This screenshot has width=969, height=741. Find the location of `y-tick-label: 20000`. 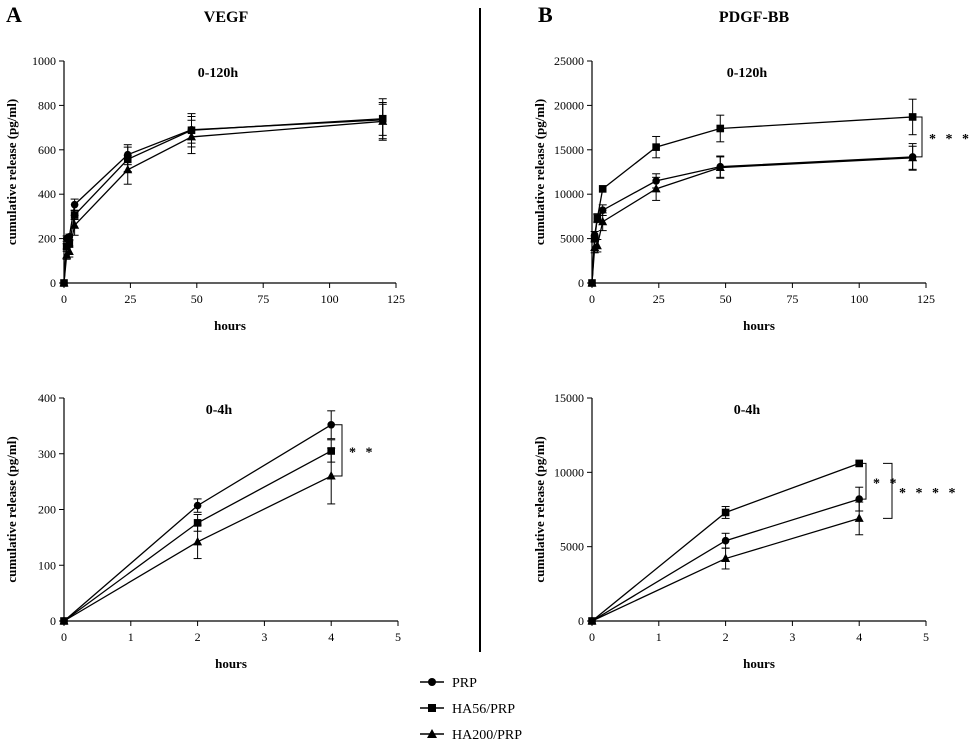

y-tick-label: 20000 is located at coordinates (569, 105).